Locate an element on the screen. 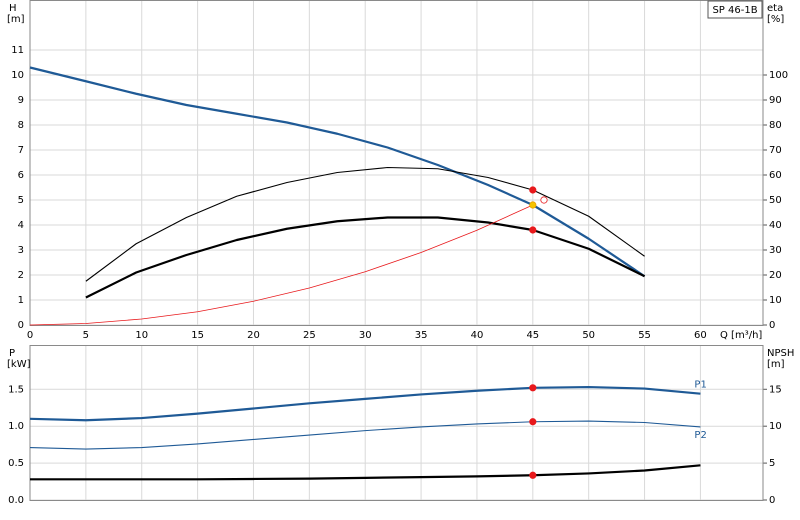  y-tick-label: 0.5 is located at coordinates (16, 463).